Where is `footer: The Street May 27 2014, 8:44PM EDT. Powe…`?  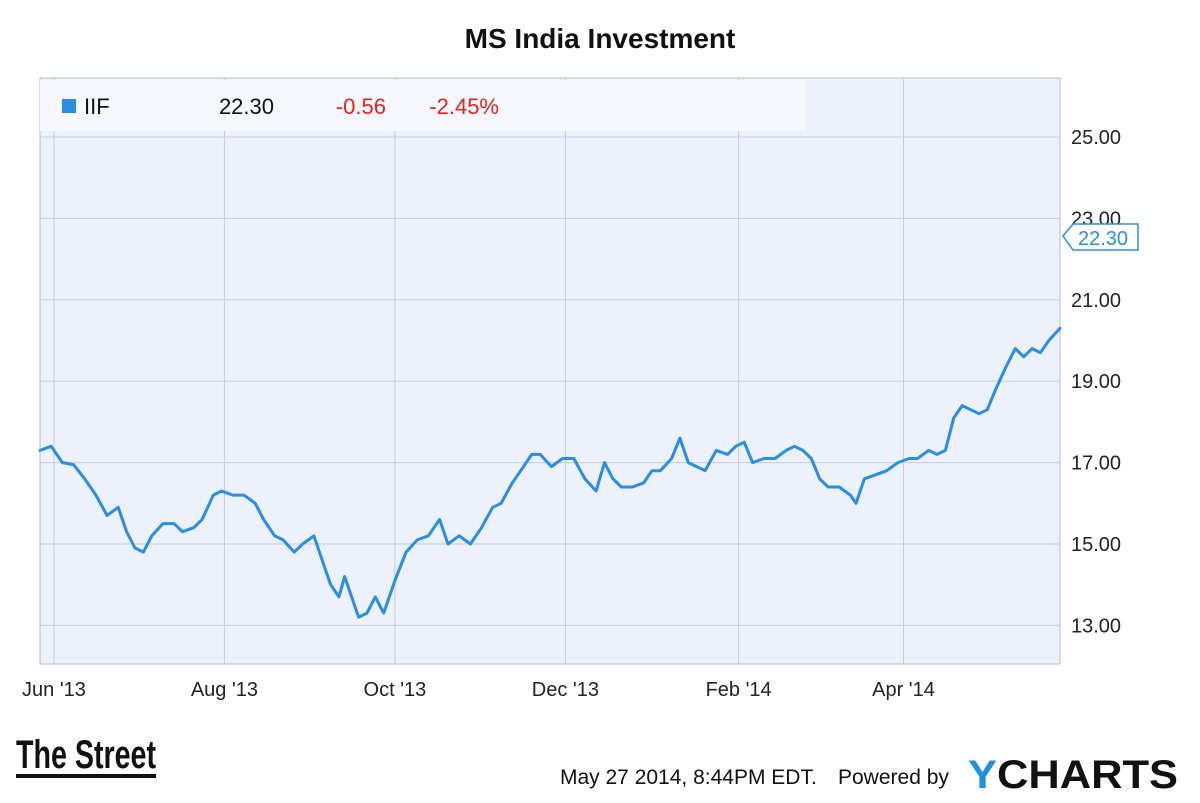 footer: The Street May 27 2014, 8:44PM EDT. Powe… is located at coordinates (597, 765).